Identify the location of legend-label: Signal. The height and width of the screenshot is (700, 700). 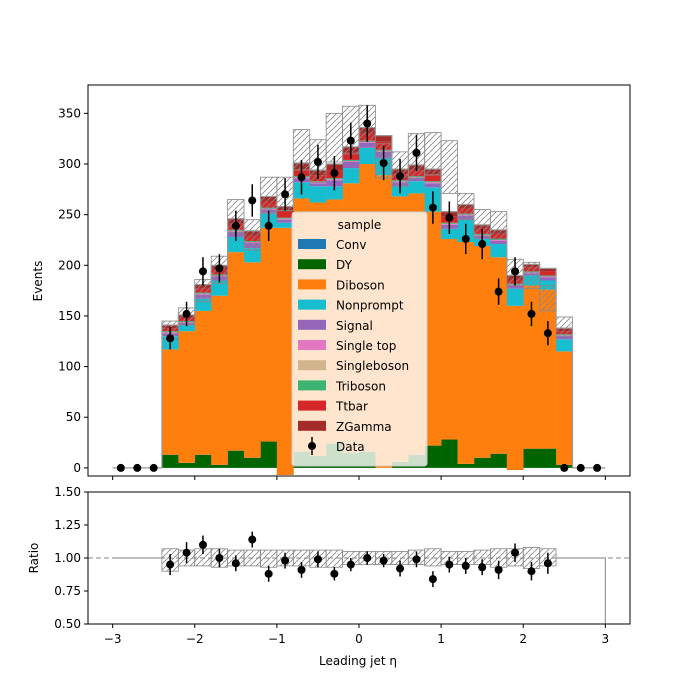
(354, 326).